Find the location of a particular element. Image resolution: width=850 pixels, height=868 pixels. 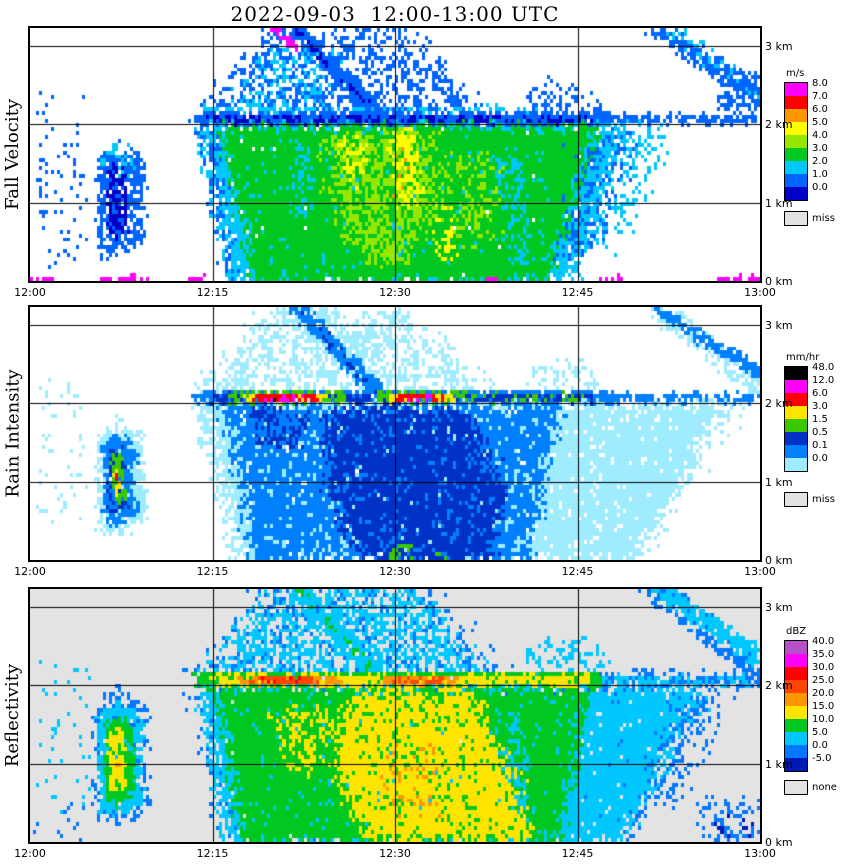

legend-missing-label: miss is located at coordinates (823, 218).